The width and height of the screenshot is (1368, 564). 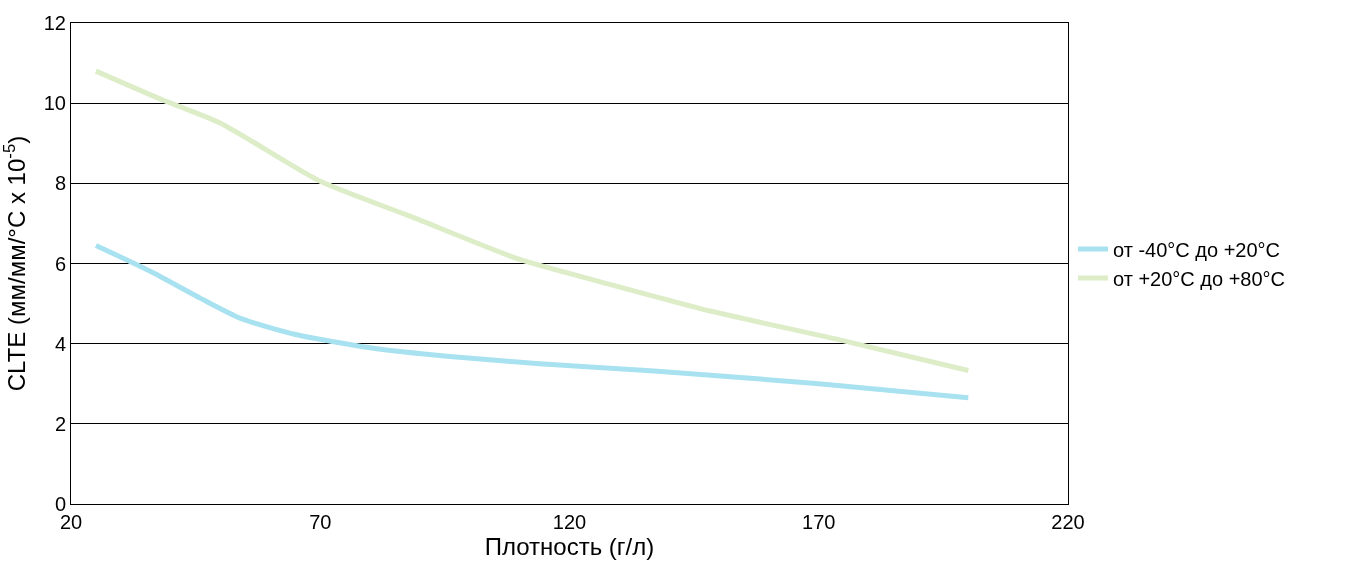 What do you see at coordinates (54, 103) in the screenshot?
I see `y-tick-label: 10` at bounding box center [54, 103].